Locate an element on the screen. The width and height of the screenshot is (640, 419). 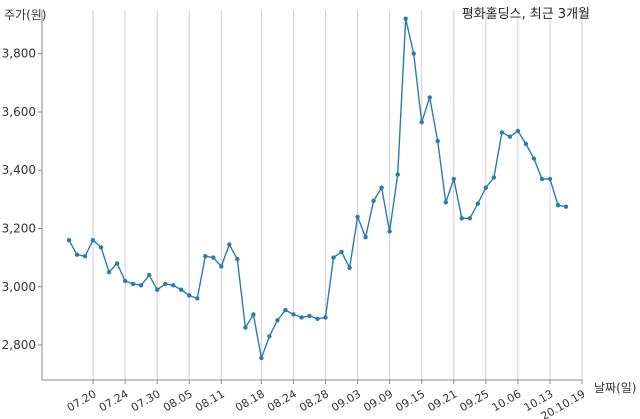
x-tick-label: 09.09 is located at coordinates (378, 400).